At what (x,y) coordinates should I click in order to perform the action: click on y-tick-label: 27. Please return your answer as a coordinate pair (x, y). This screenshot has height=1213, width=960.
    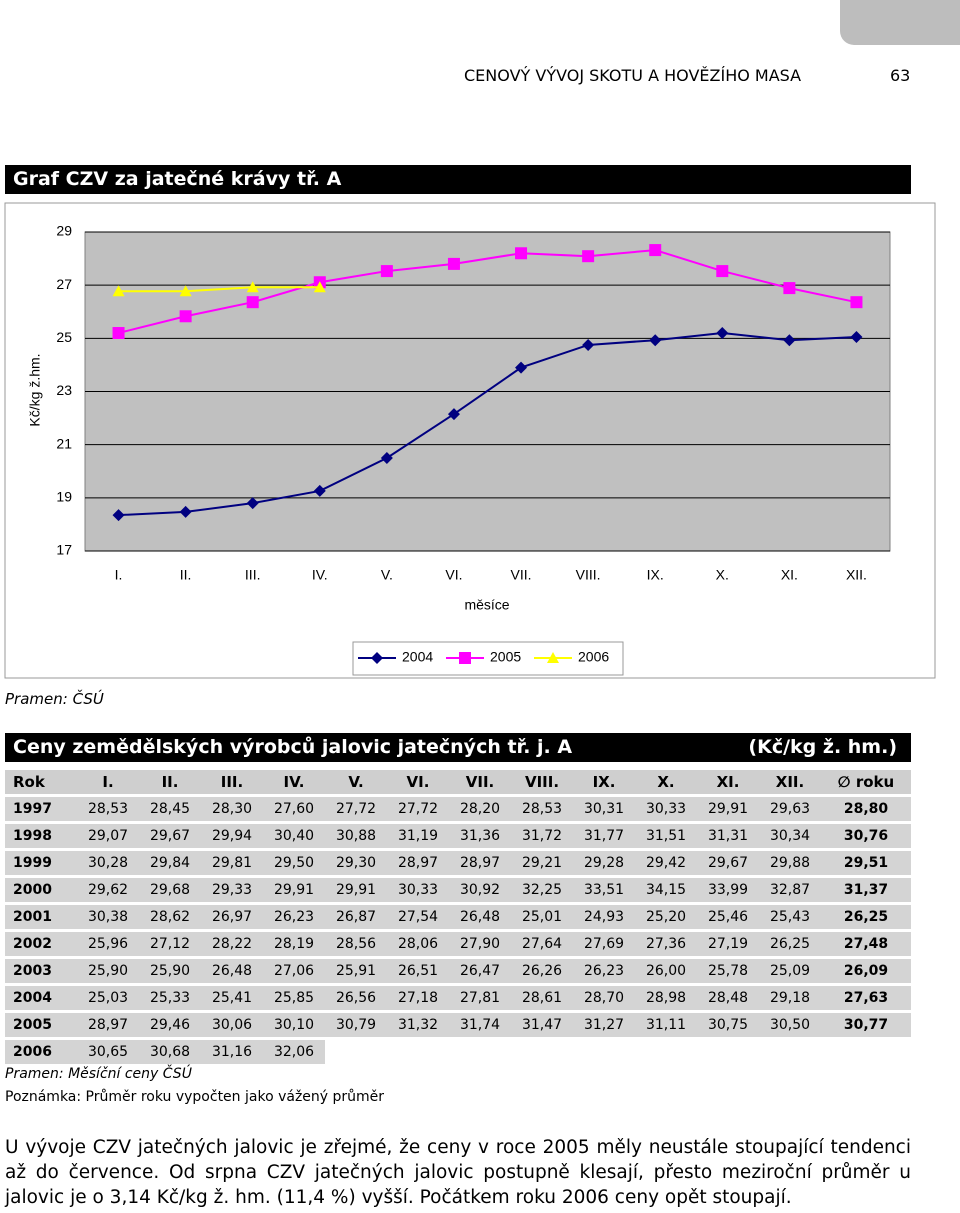
    Looking at the image, I should click on (64, 284).